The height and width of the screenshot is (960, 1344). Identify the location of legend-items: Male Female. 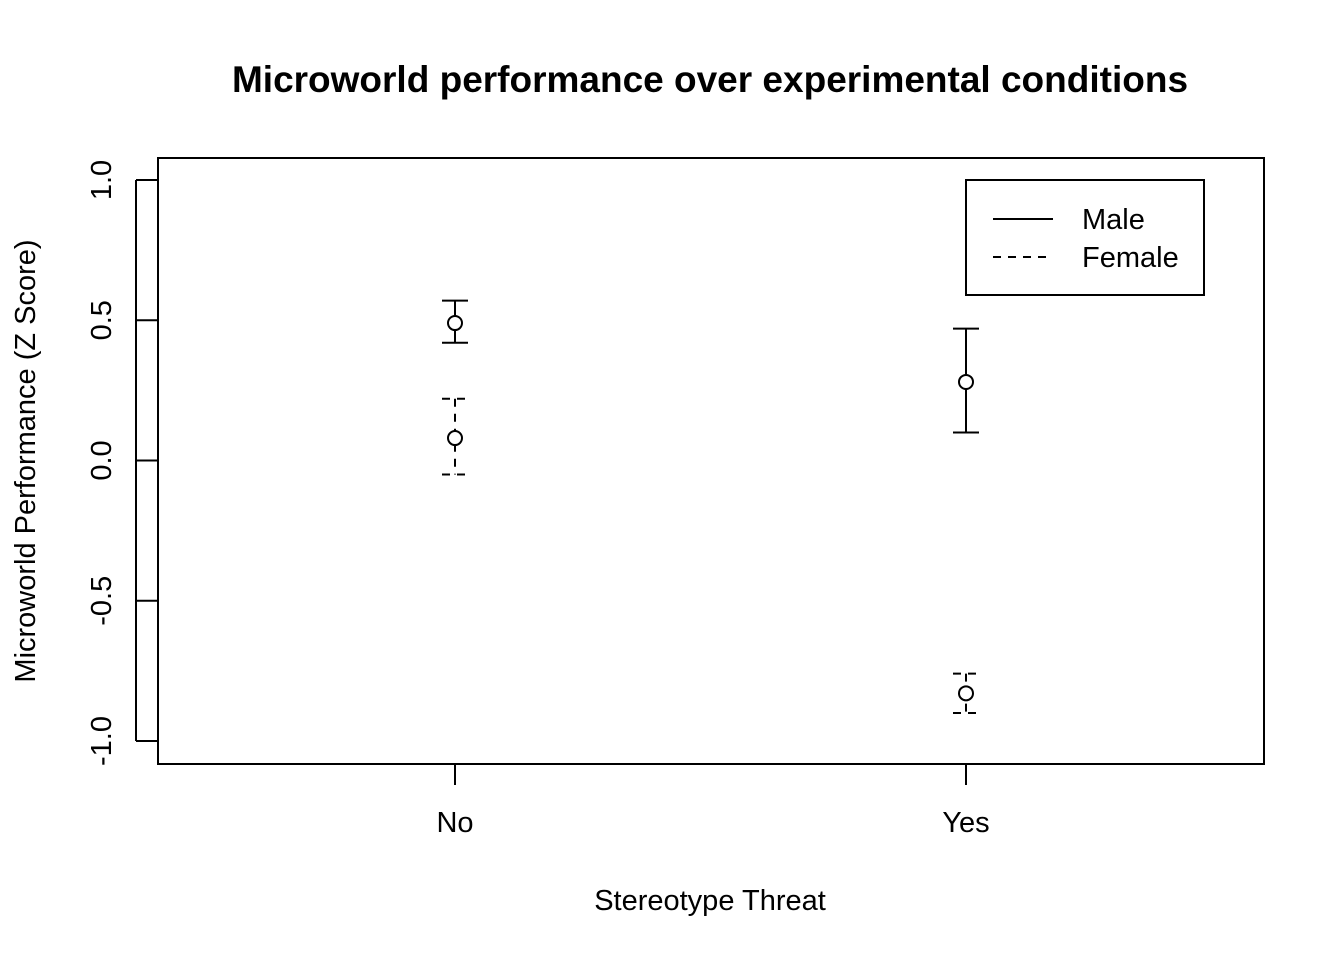
(1086, 239).